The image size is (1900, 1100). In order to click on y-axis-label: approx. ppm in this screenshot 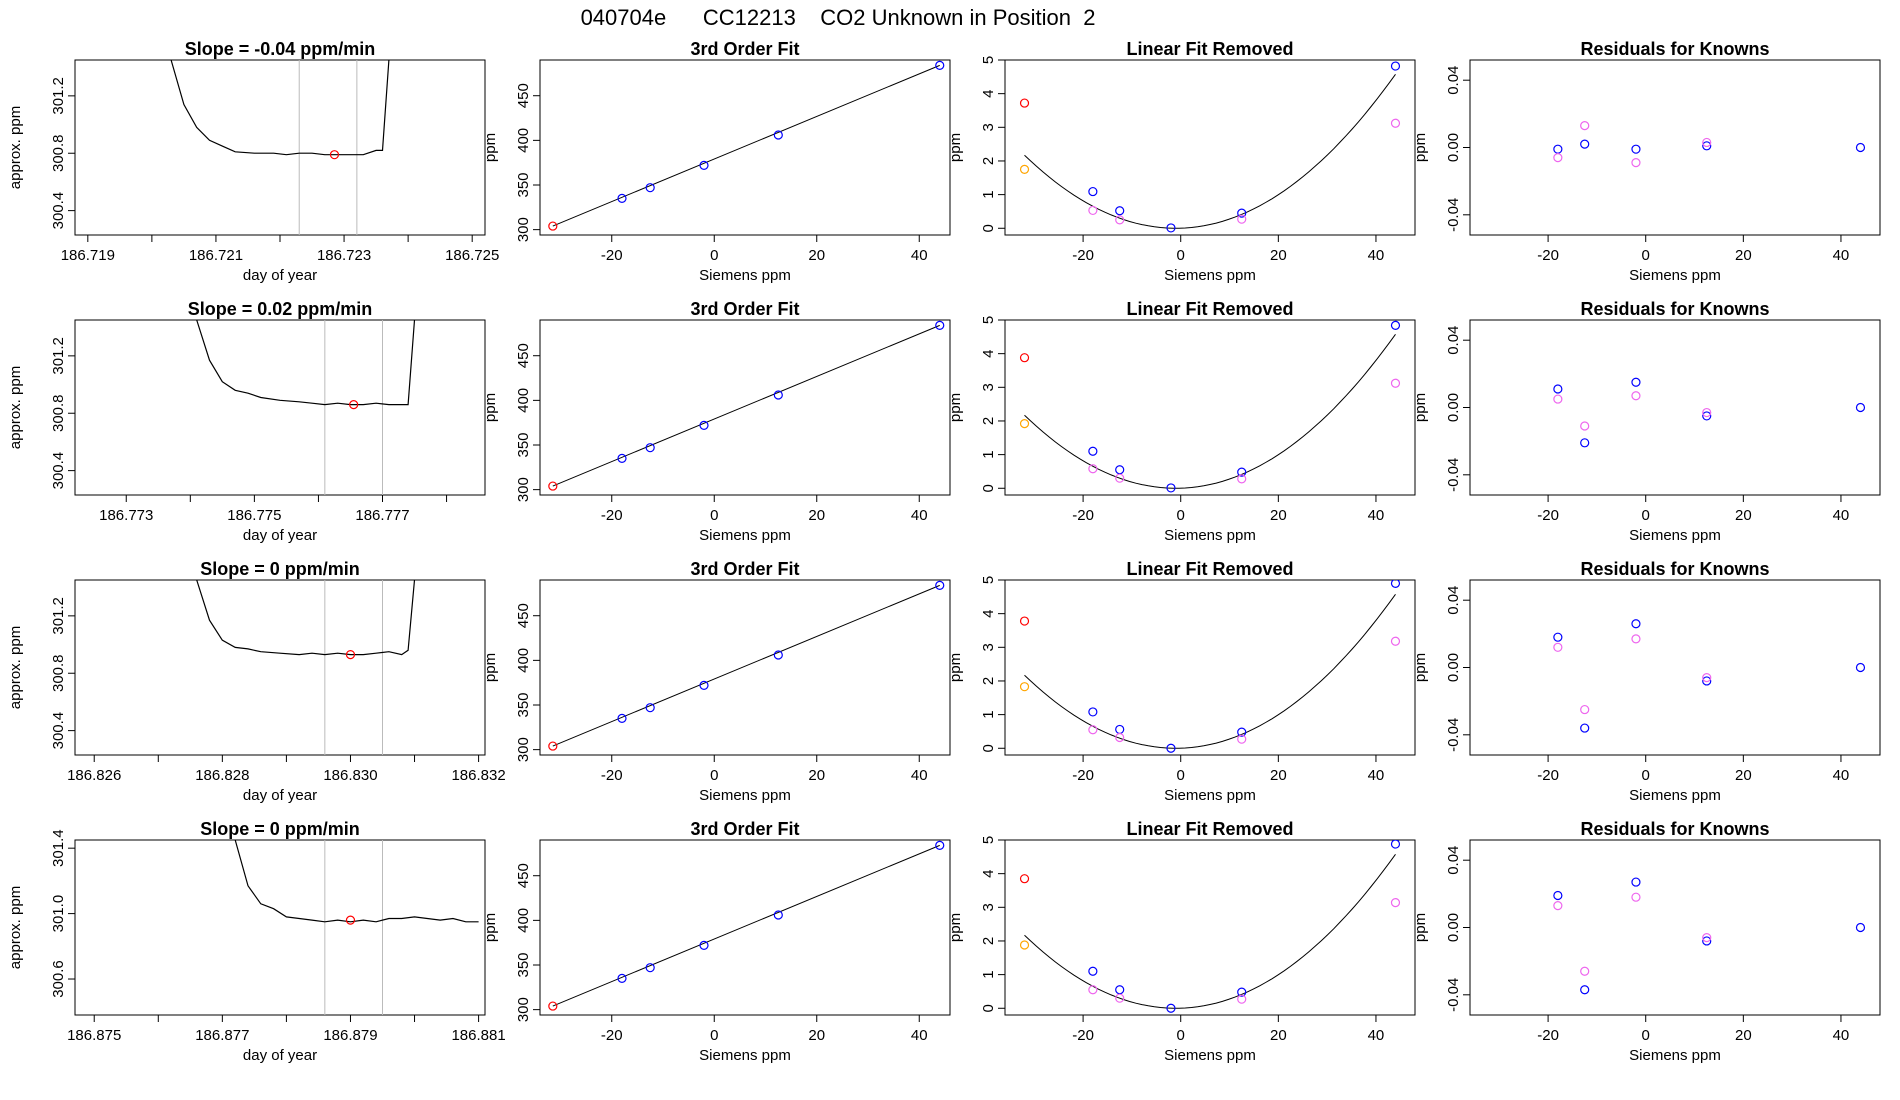, I will do `click(15, 407)`.